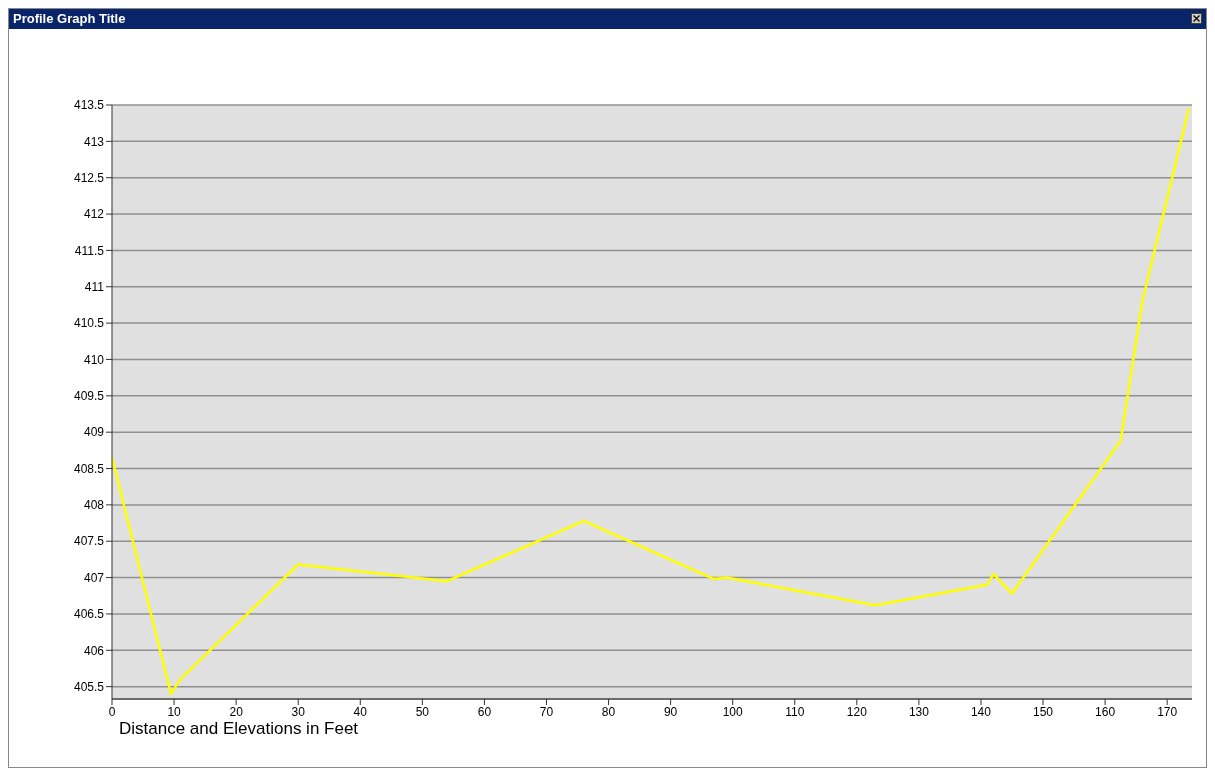 The width and height of the screenshot is (1215, 778). What do you see at coordinates (89, 323) in the screenshot?
I see `y-tick-label: 410.5` at bounding box center [89, 323].